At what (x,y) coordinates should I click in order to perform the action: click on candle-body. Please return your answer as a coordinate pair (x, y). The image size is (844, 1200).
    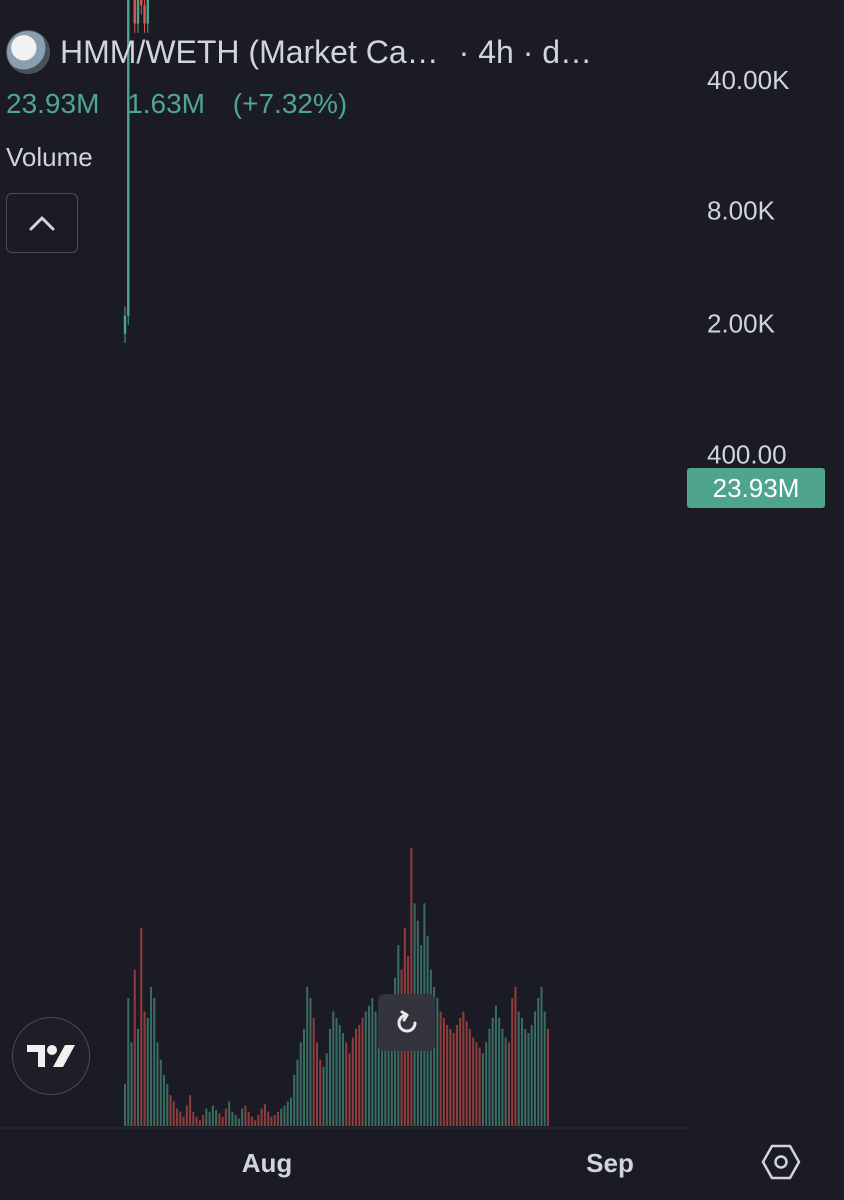
    Looking at the image, I should click on (128, 158).